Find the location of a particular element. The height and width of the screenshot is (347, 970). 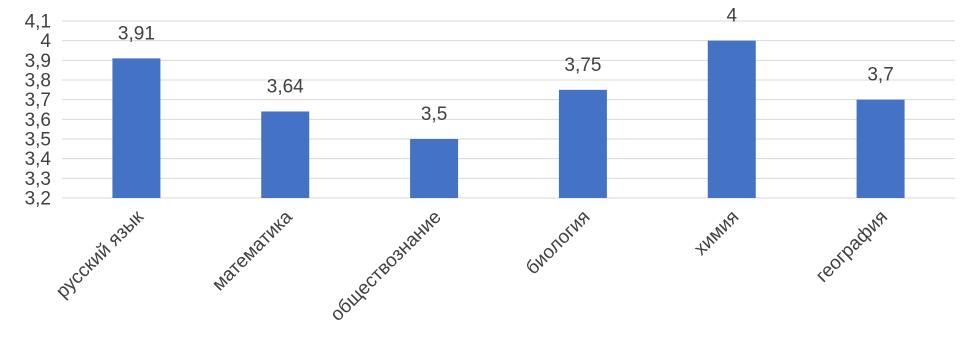

y-tick-label: 3,8 is located at coordinates (38, 81).